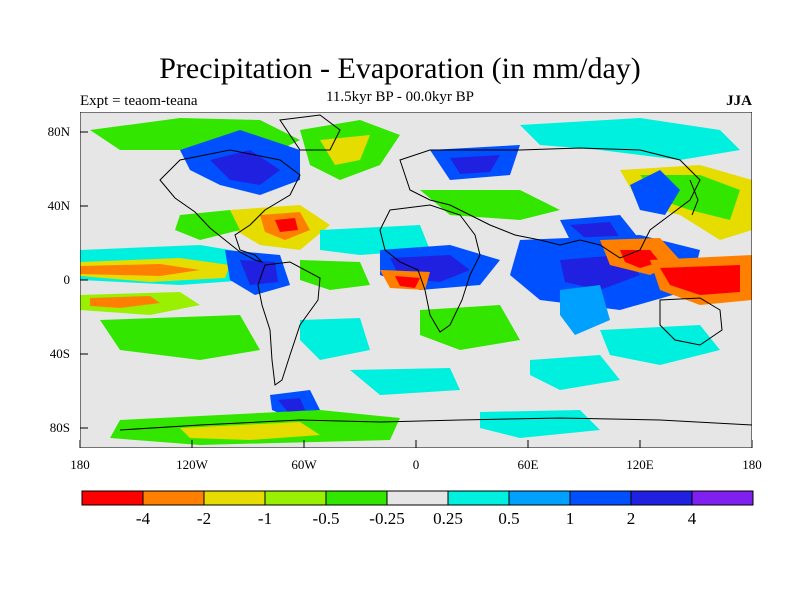  What do you see at coordinates (326, 518) in the screenshot?
I see `colorbar-label: -0.5` at bounding box center [326, 518].